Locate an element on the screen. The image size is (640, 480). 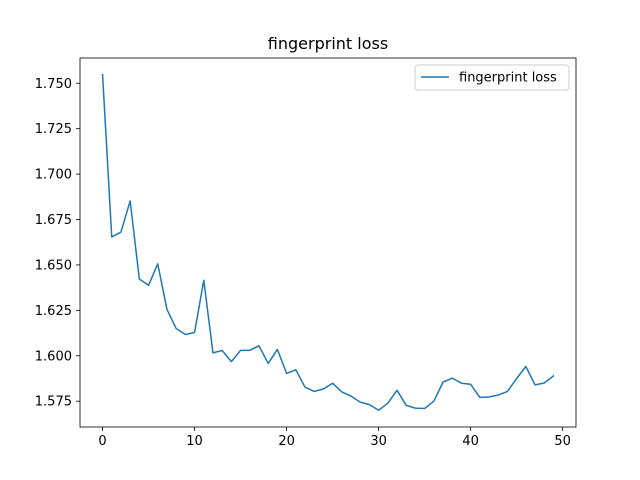
legend-box is located at coordinates (492, 77).